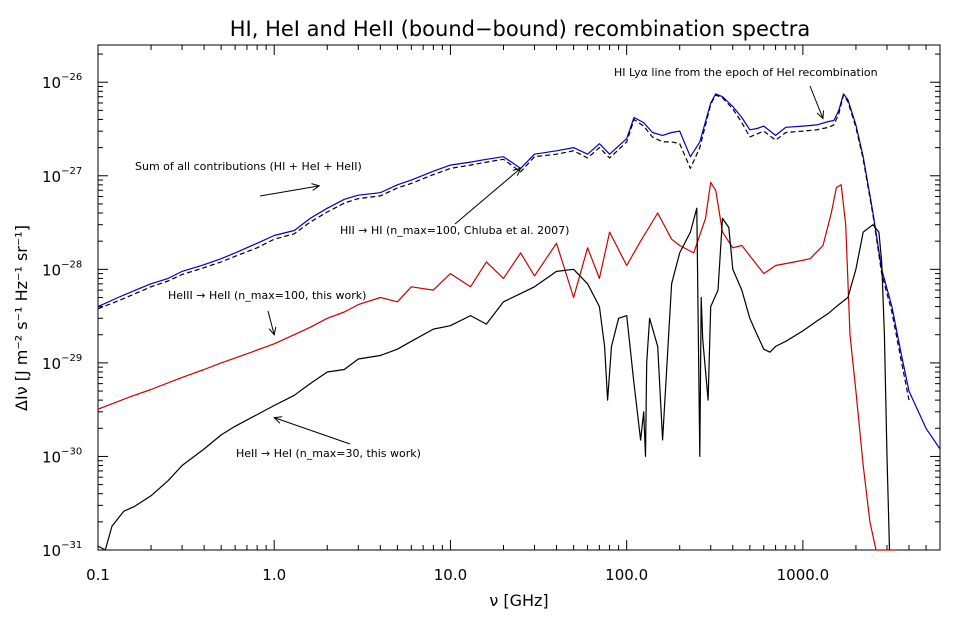  Describe the element at coordinates (626, 575) in the screenshot. I see `x-tick-label: 100.0` at that location.